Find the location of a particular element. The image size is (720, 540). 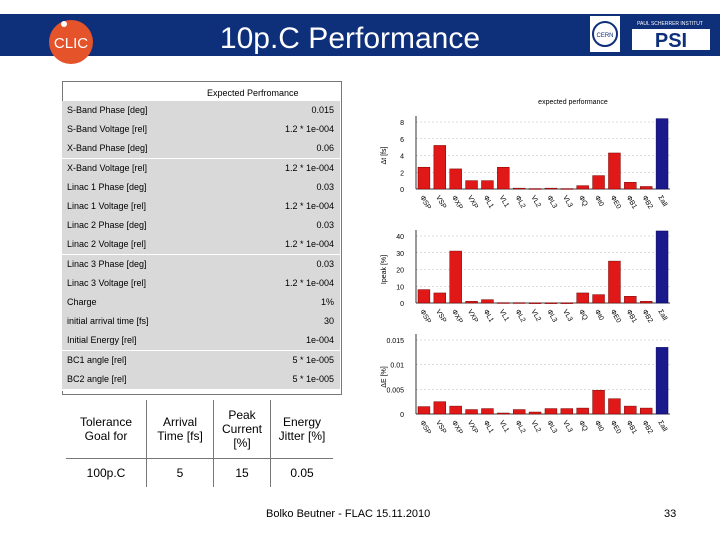

param-value: 1% is located at coordinates (327, 302).